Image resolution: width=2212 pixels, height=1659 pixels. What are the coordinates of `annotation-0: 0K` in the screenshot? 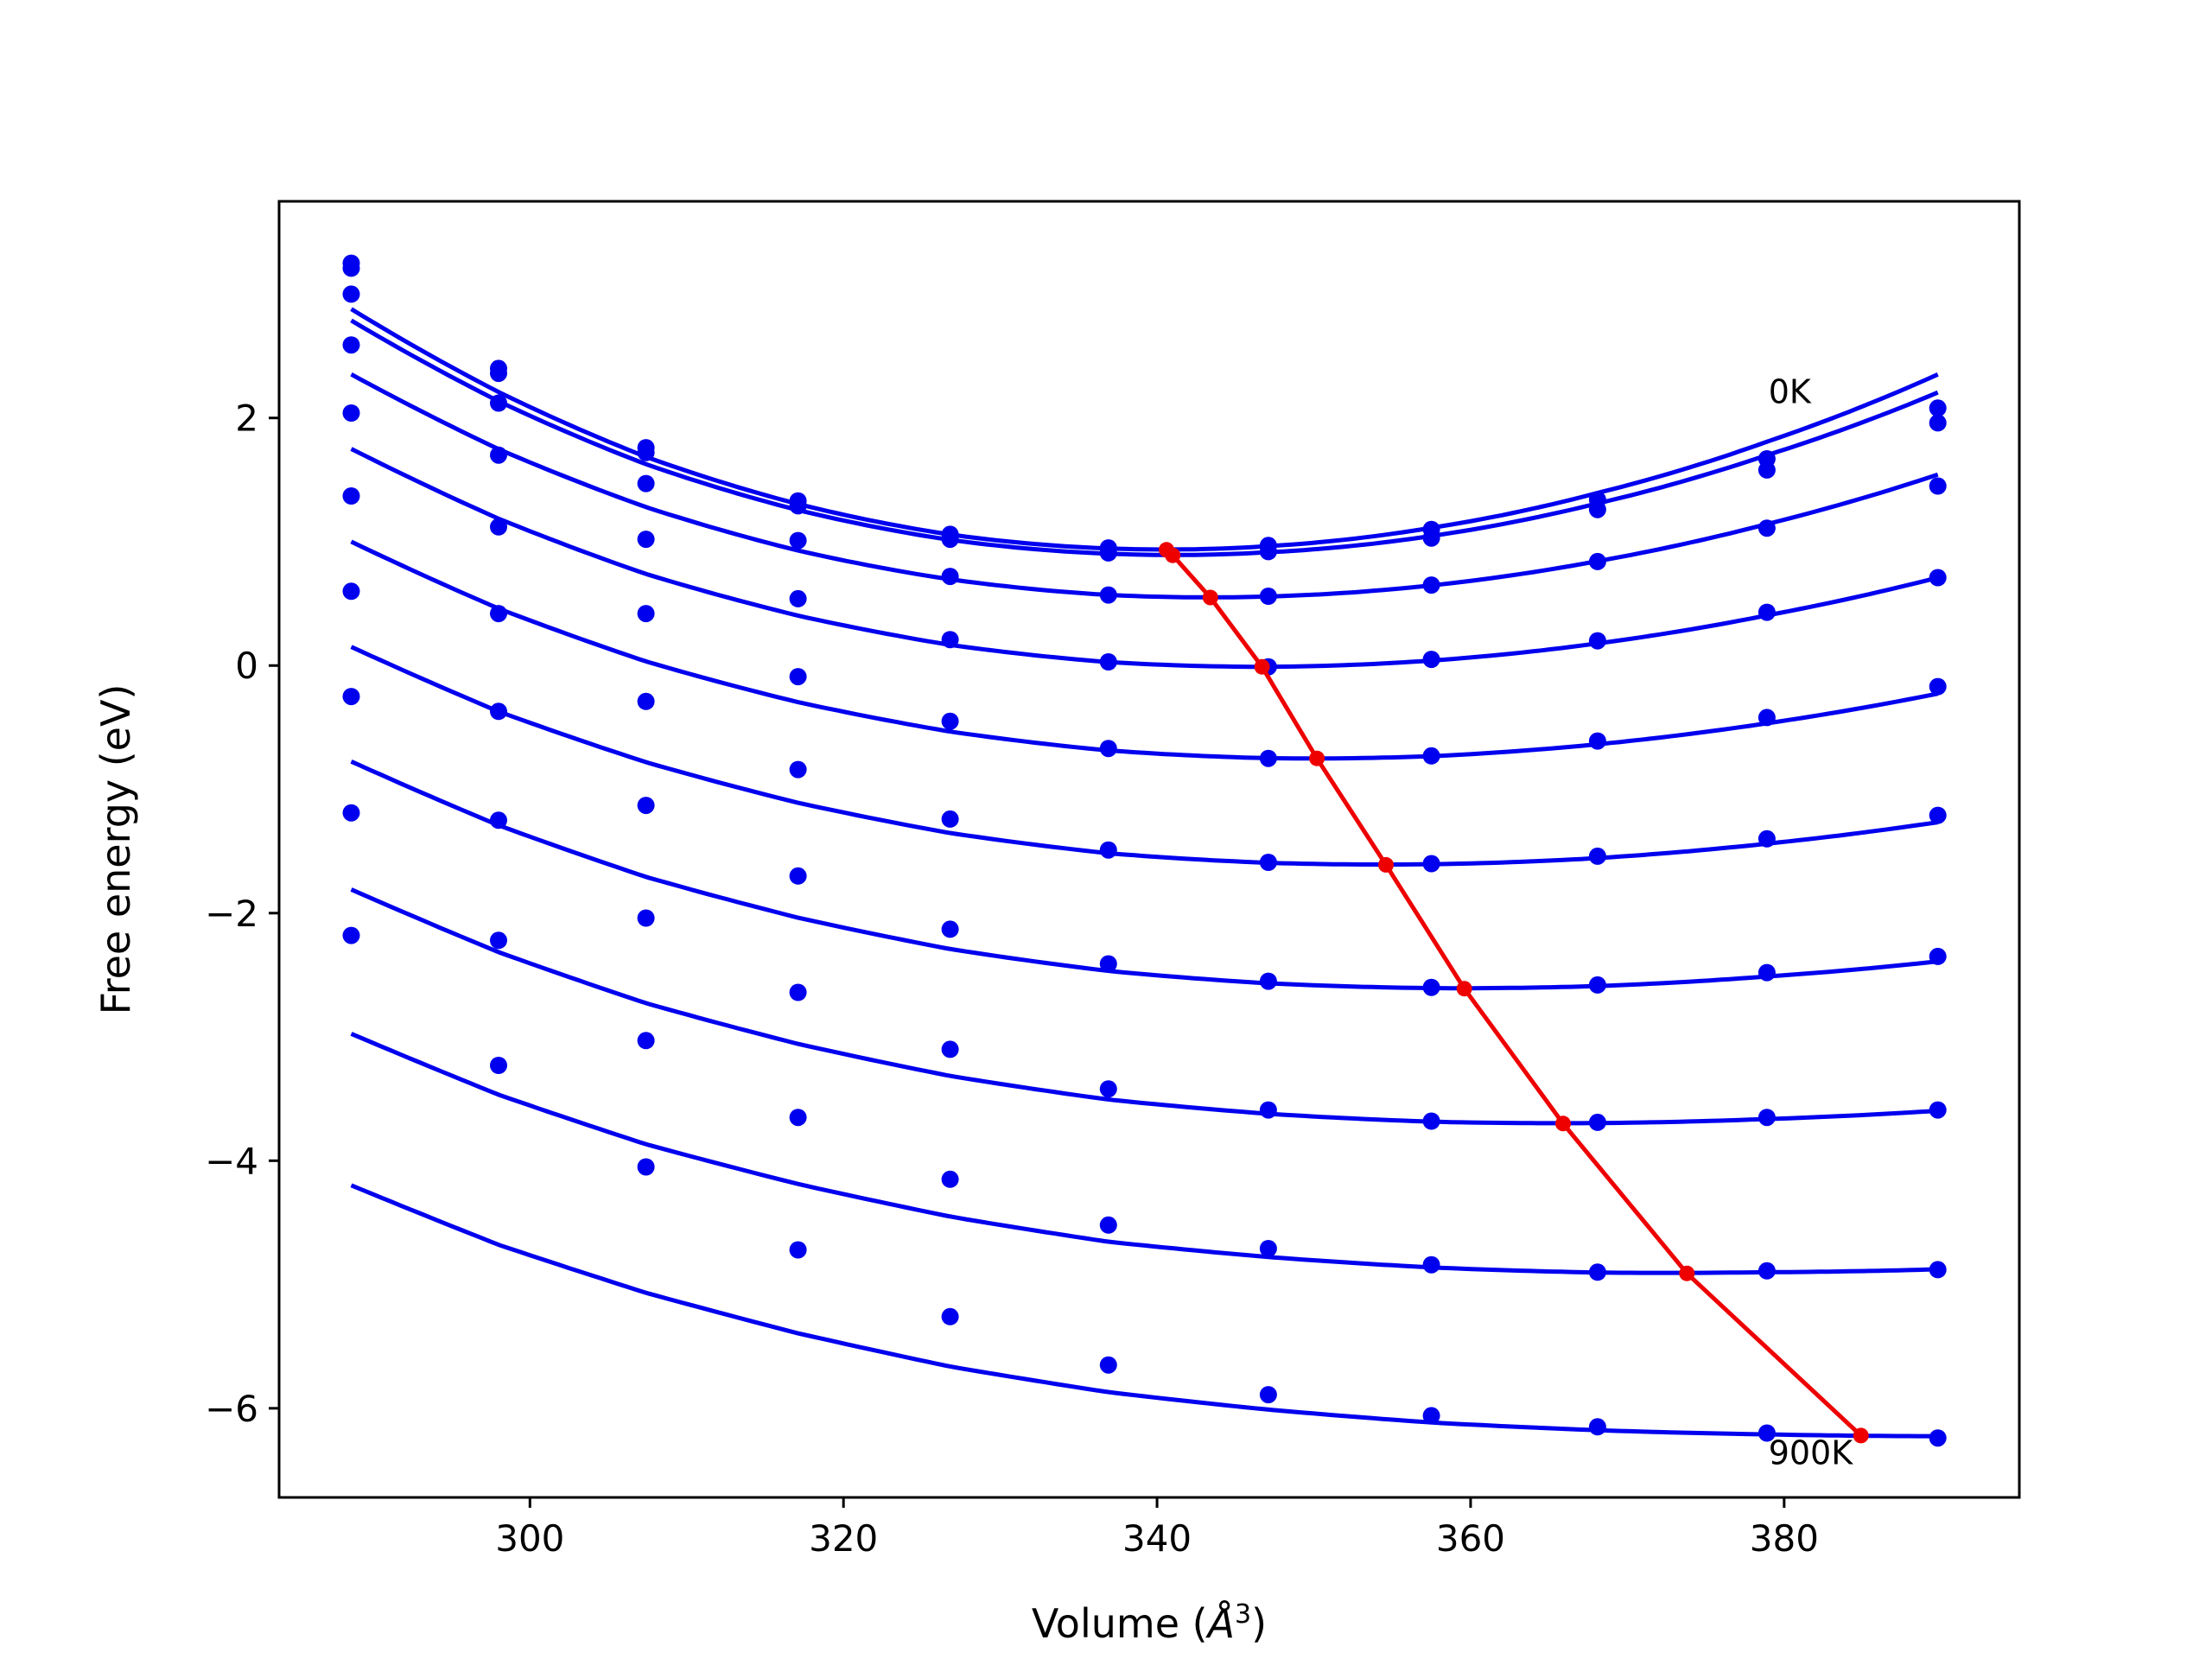 It's located at (1790, 392).